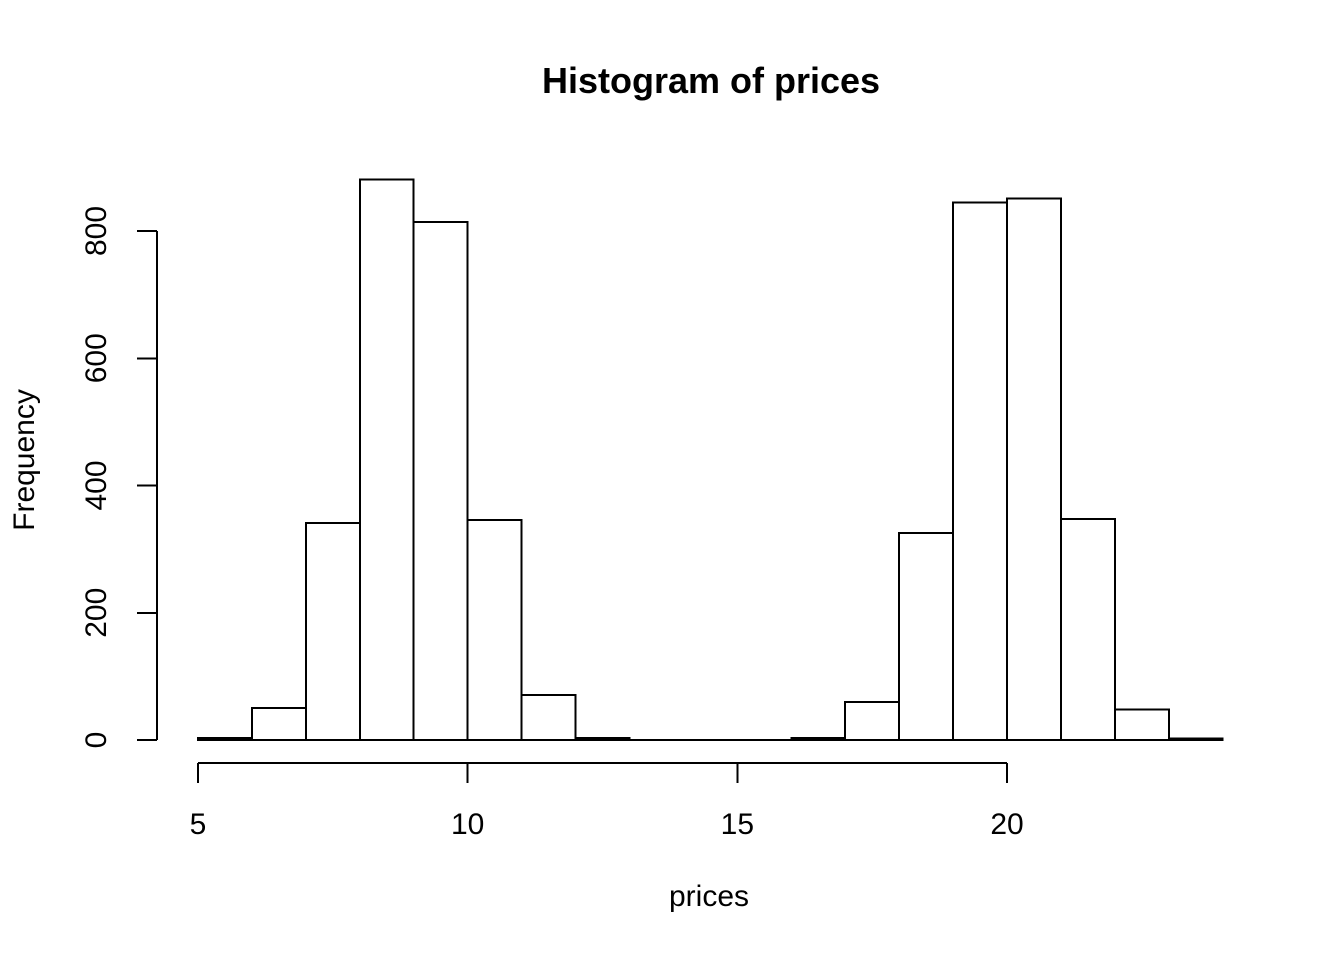 This screenshot has width=1344, height=960. I want to click on x-tick-label: 10, so click(467, 824).